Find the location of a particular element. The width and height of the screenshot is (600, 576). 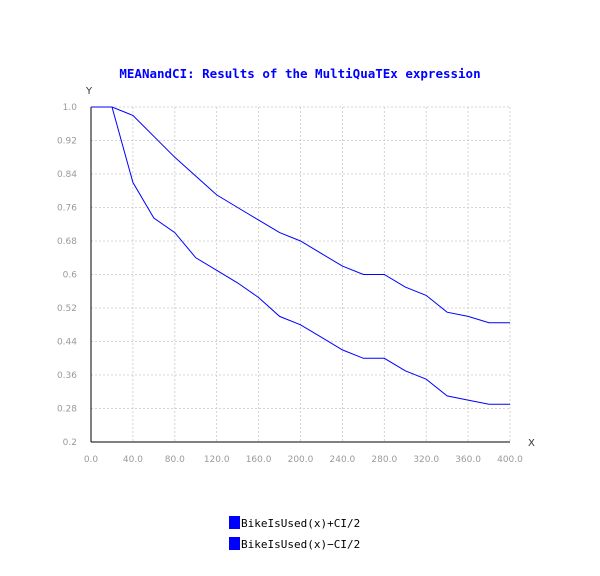

x-tick-label: 360.0 is located at coordinates (468, 460).